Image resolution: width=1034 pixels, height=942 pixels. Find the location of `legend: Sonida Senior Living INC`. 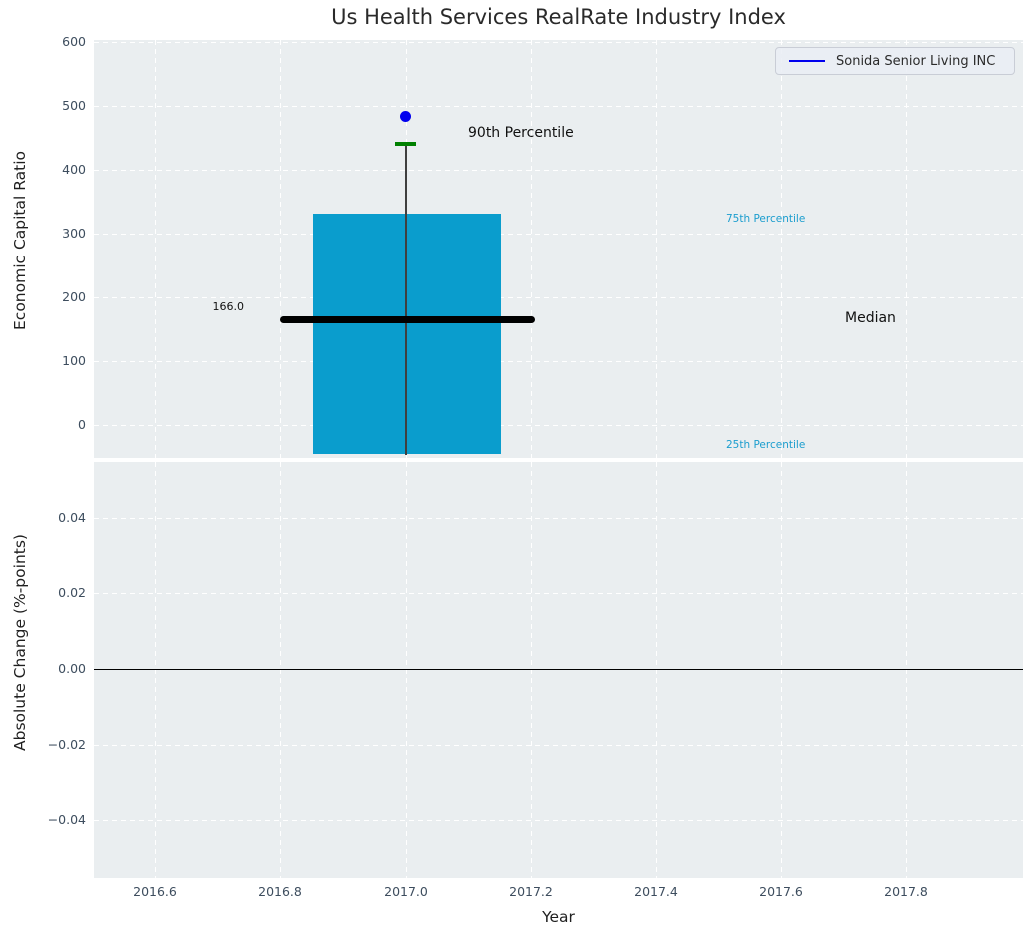

legend: Sonida Senior Living INC is located at coordinates (895, 61).